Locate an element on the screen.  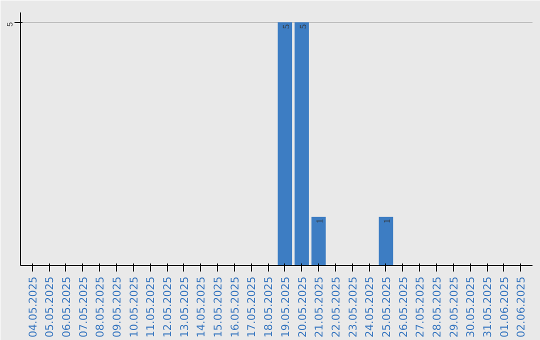
x-tick-label: 07.05.2025 is located at coordinates (83, 307).